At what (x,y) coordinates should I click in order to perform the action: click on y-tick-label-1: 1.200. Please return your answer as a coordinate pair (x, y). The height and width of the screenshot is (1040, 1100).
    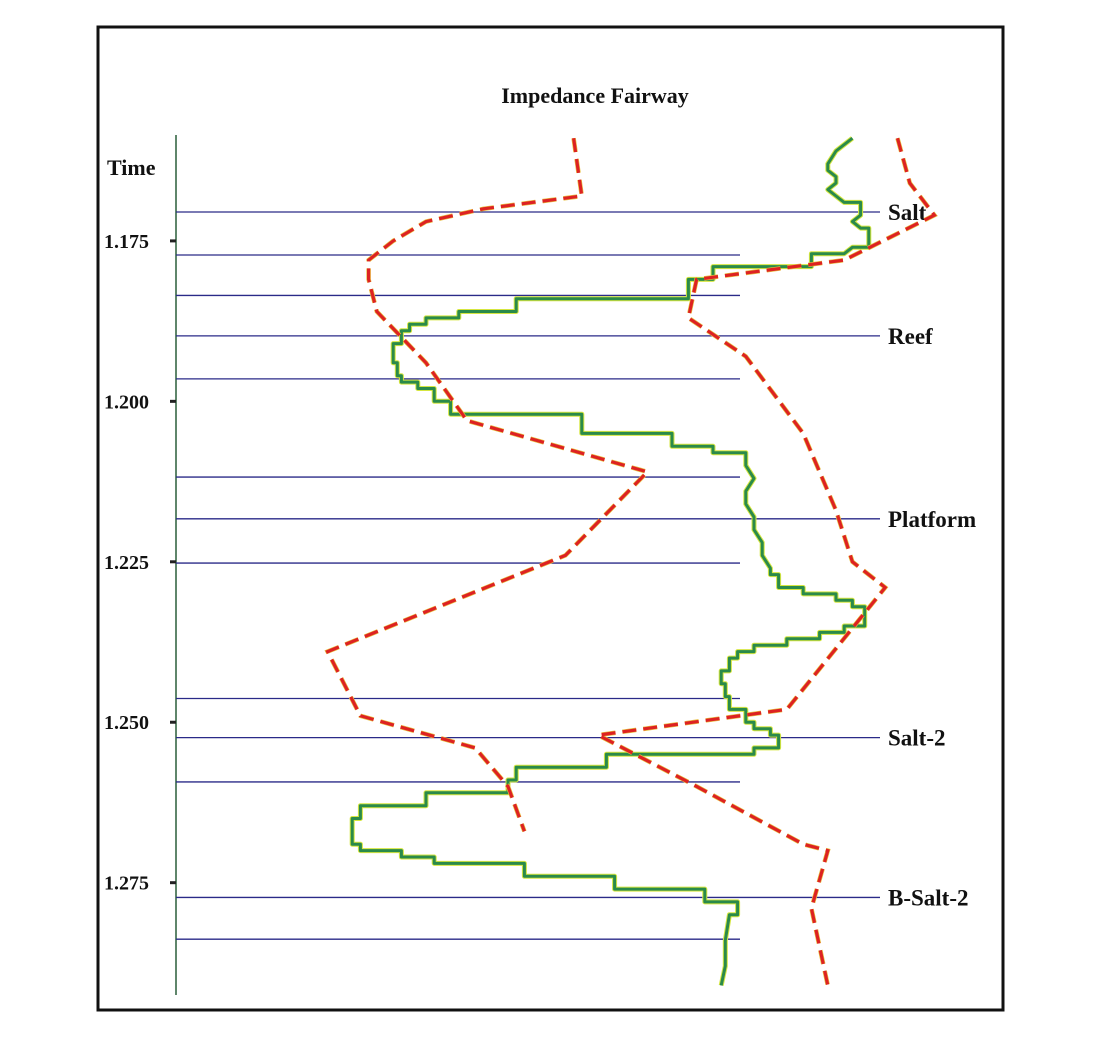
    Looking at the image, I should click on (126, 402).